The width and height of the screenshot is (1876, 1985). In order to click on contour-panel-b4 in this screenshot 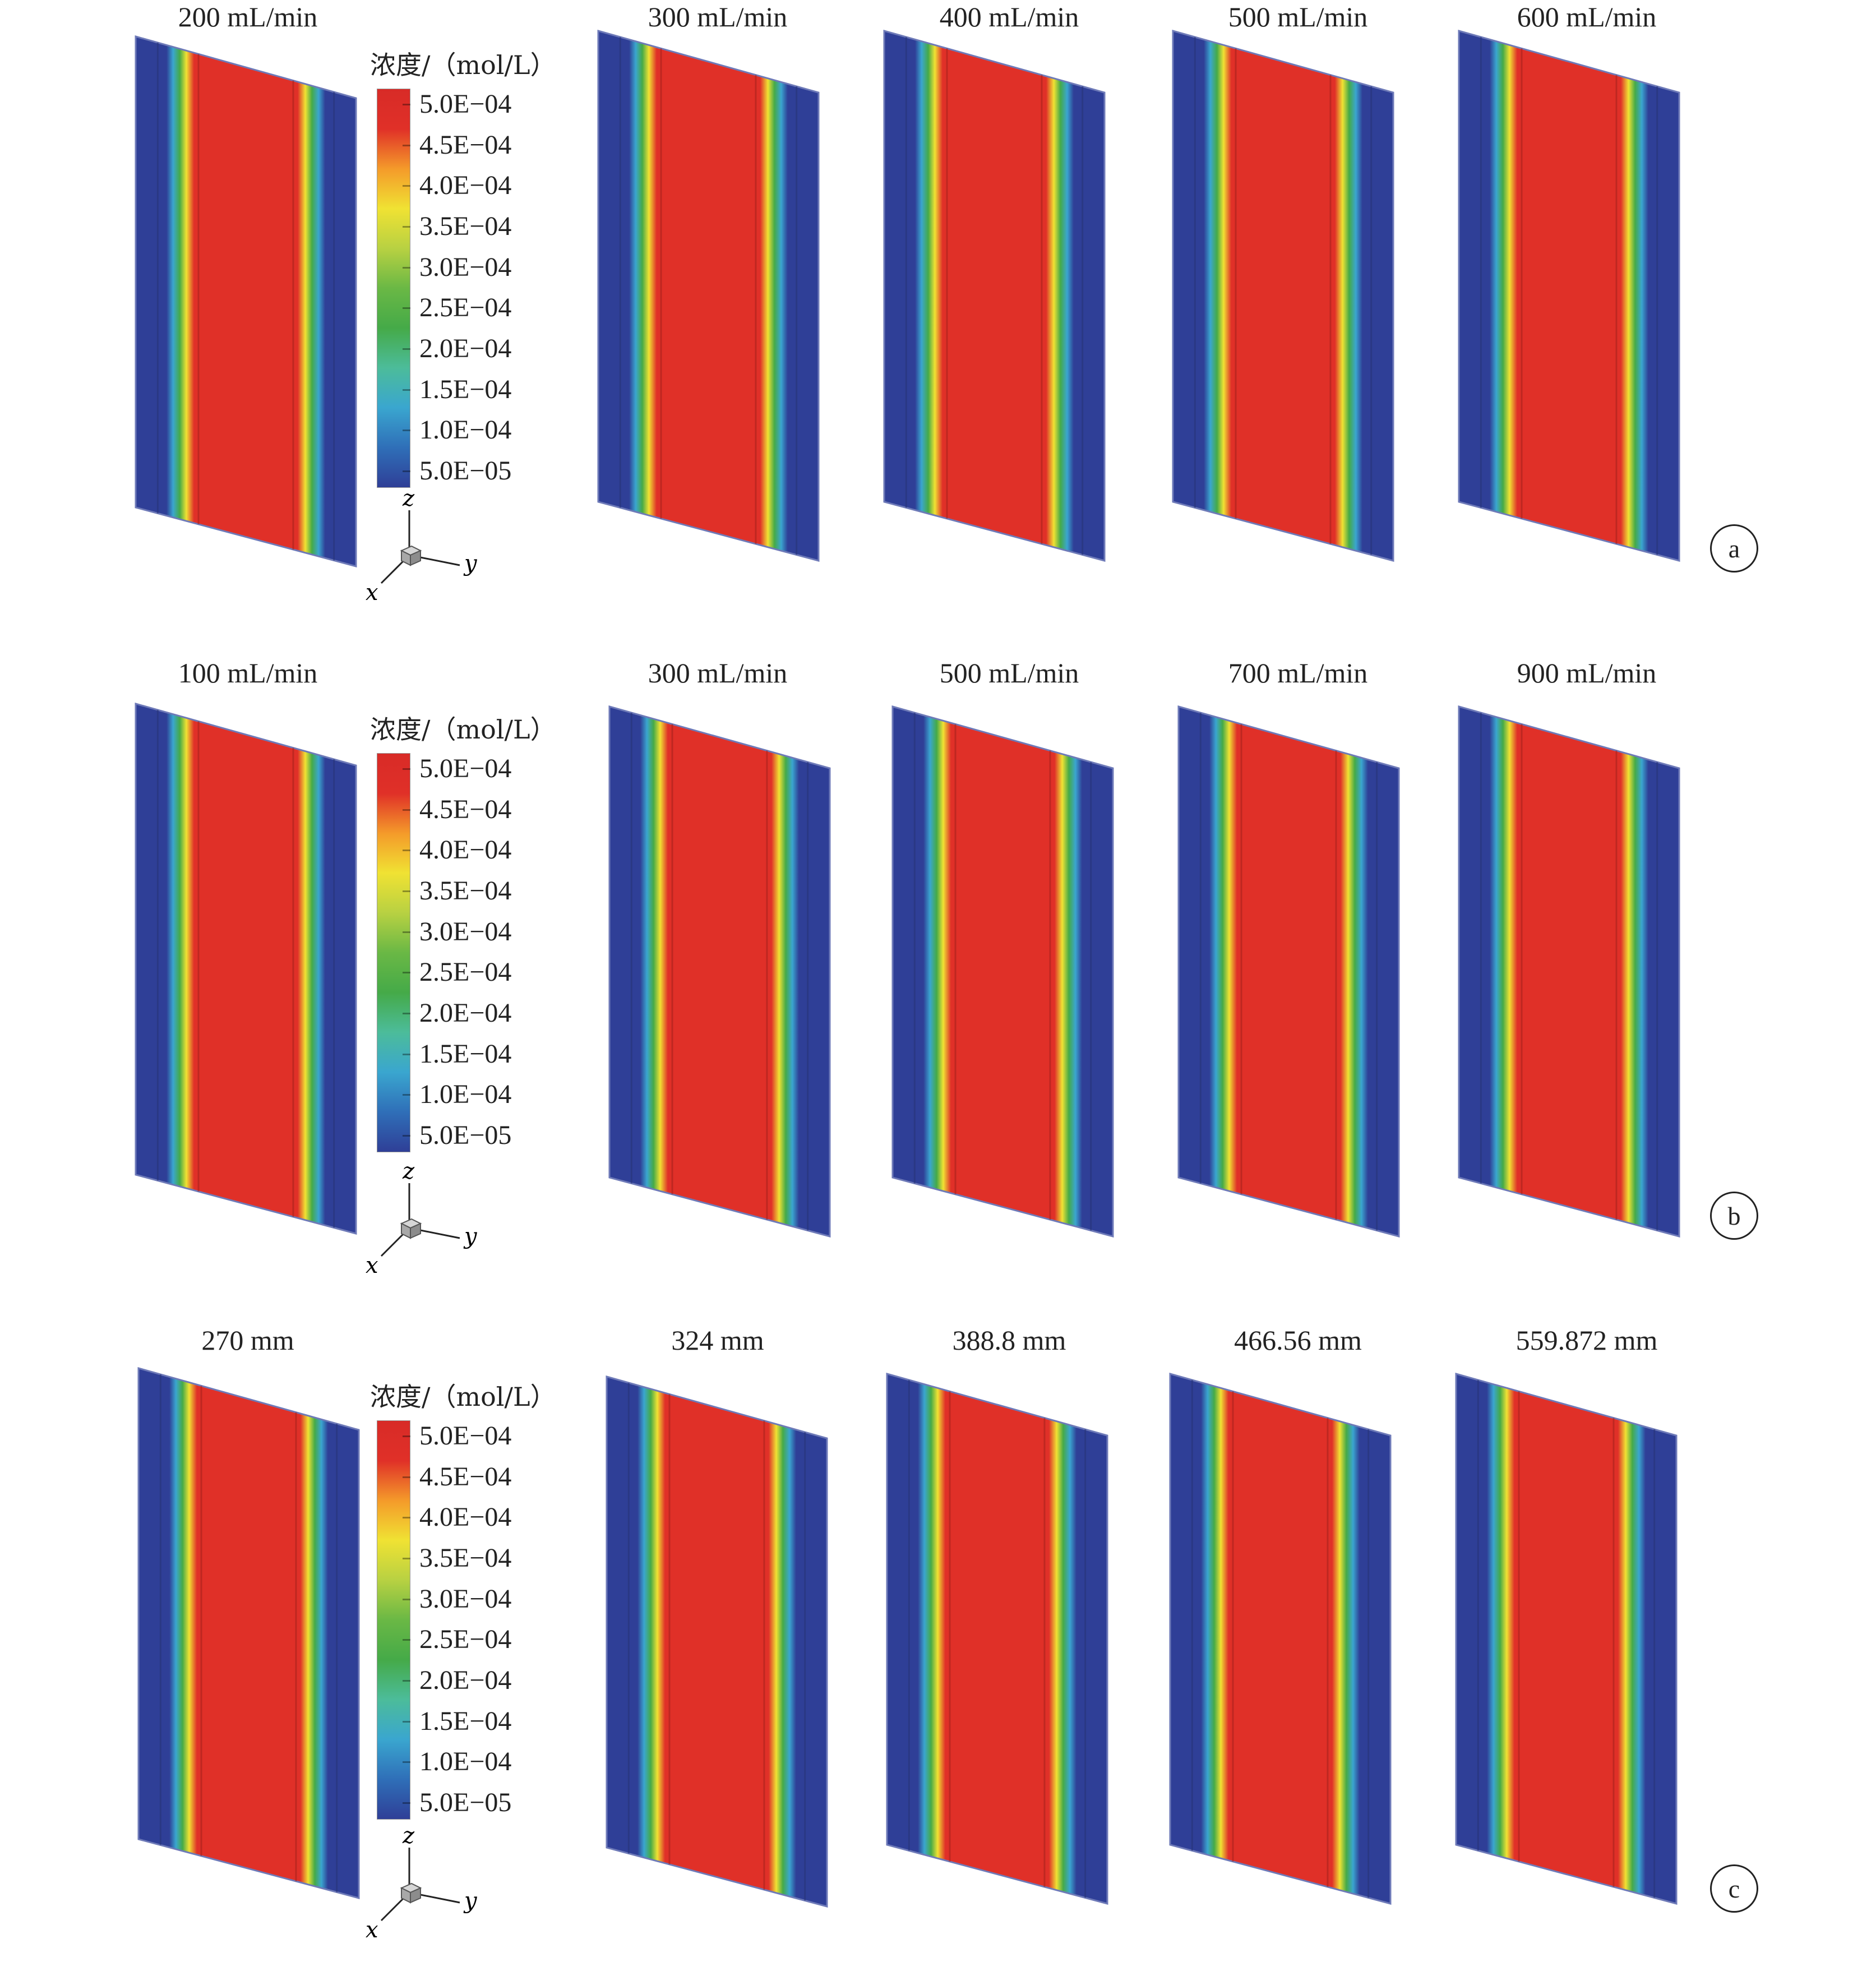, I will do `click(1288, 972)`.